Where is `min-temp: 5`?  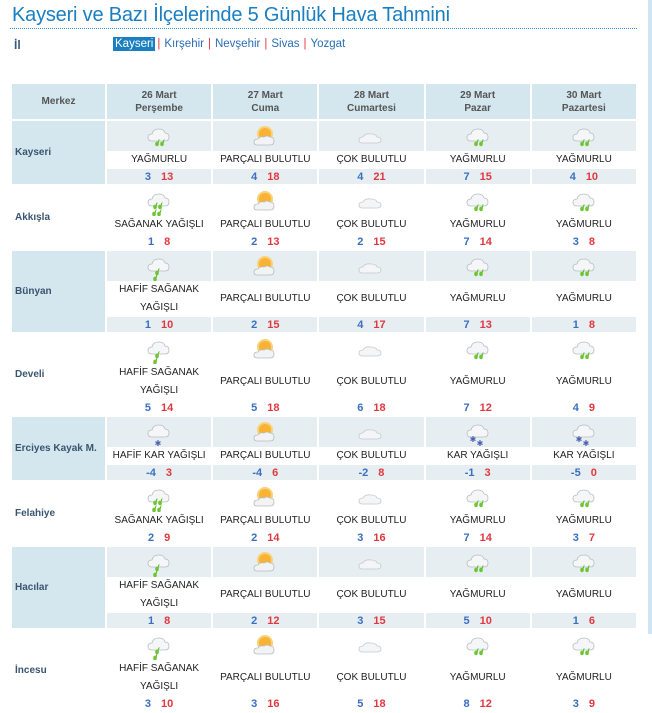 min-temp: 5 is located at coordinates (360, 703).